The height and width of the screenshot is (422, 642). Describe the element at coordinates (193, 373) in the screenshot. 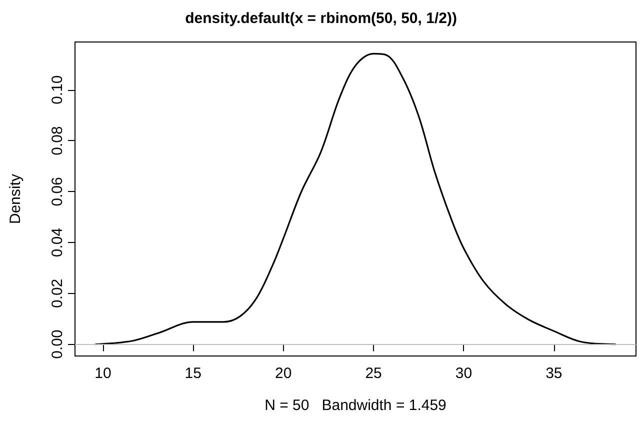

I see `x-tick-label: 15` at that location.